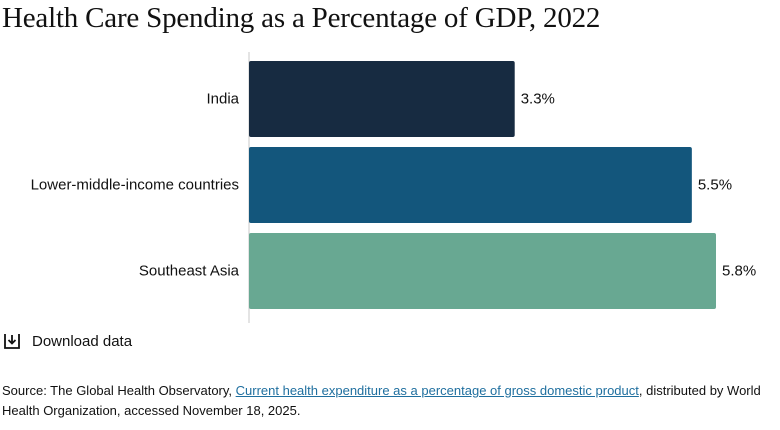 The width and height of the screenshot is (780, 430). Describe the element at coordinates (82, 341) in the screenshot. I see `download-data-label: Download data` at that location.